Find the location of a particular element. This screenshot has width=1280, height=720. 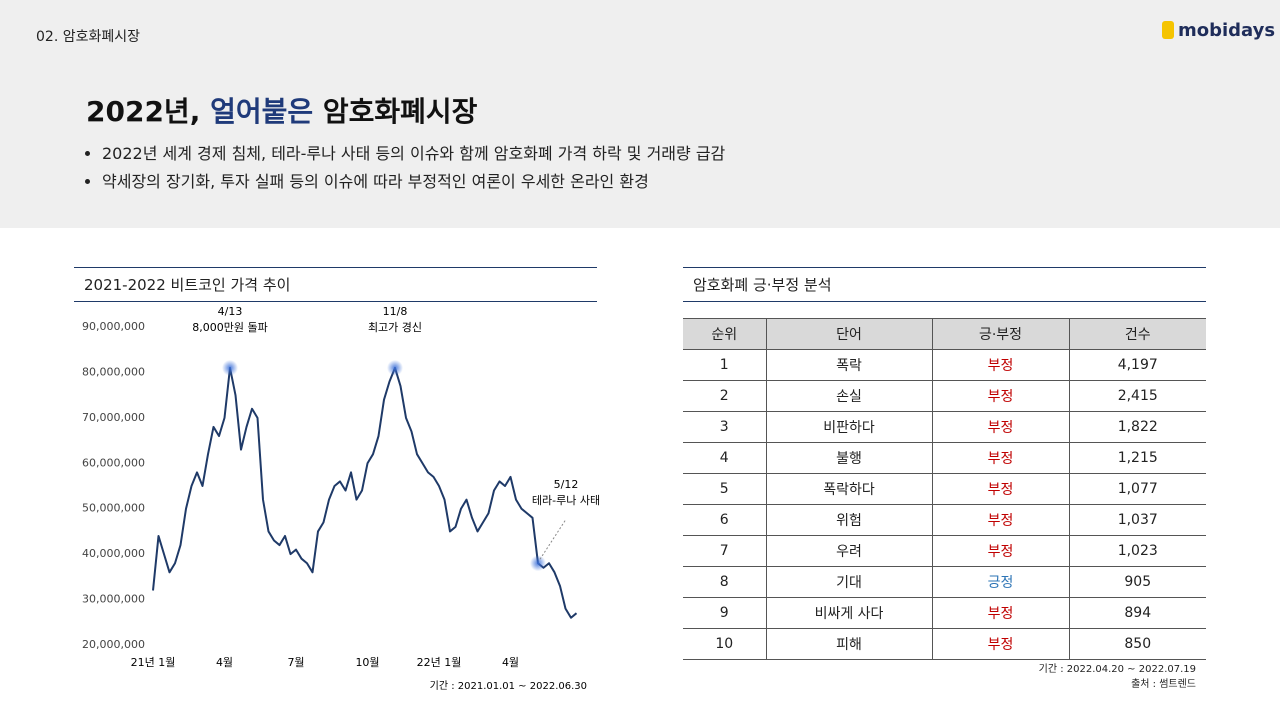

table-cell: 불행 is located at coordinates (848, 458).